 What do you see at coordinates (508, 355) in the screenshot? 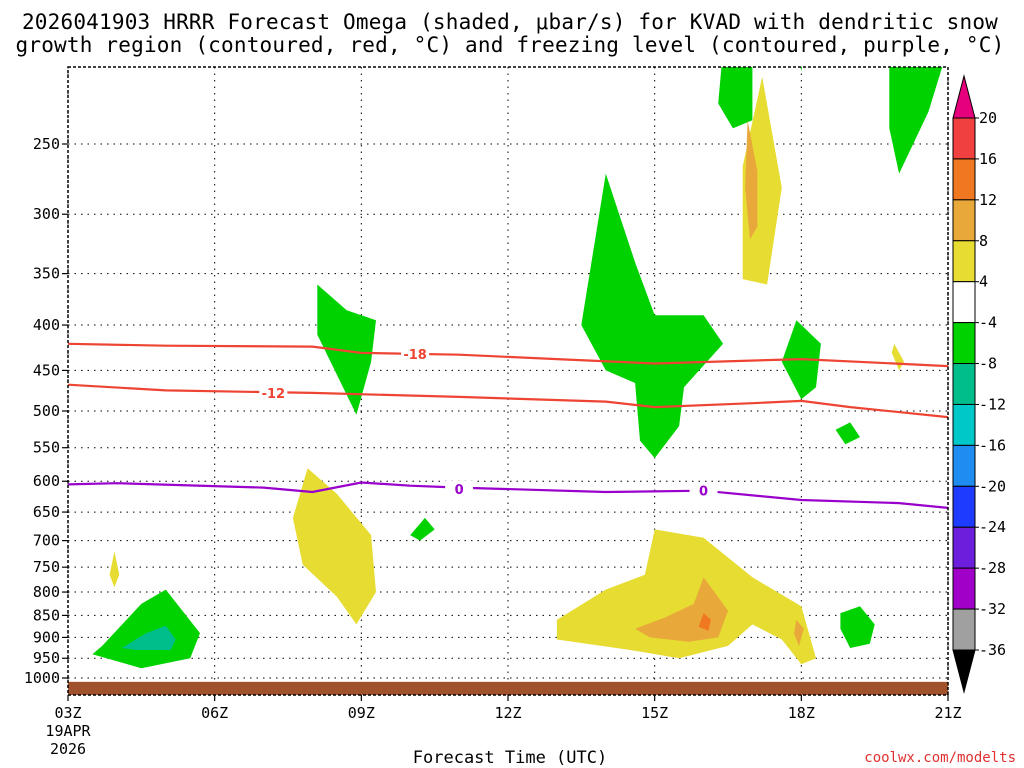
I see `dgz-minus18-line` at bounding box center [508, 355].